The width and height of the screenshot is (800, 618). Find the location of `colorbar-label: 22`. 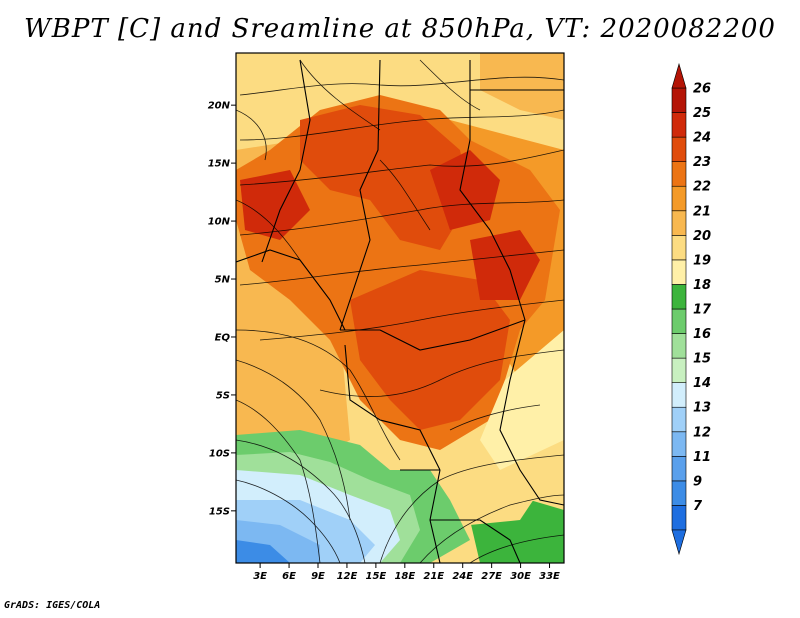

colorbar-label: 22 is located at coordinates (702, 187).